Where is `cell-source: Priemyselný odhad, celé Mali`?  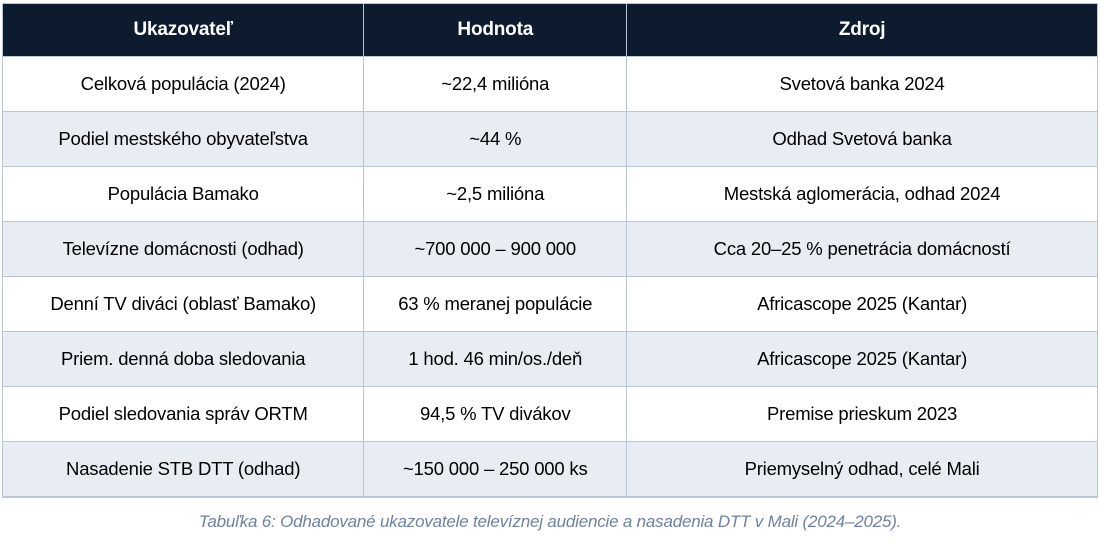 cell-source: Priemyselný odhad, celé Mali is located at coordinates (862, 469).